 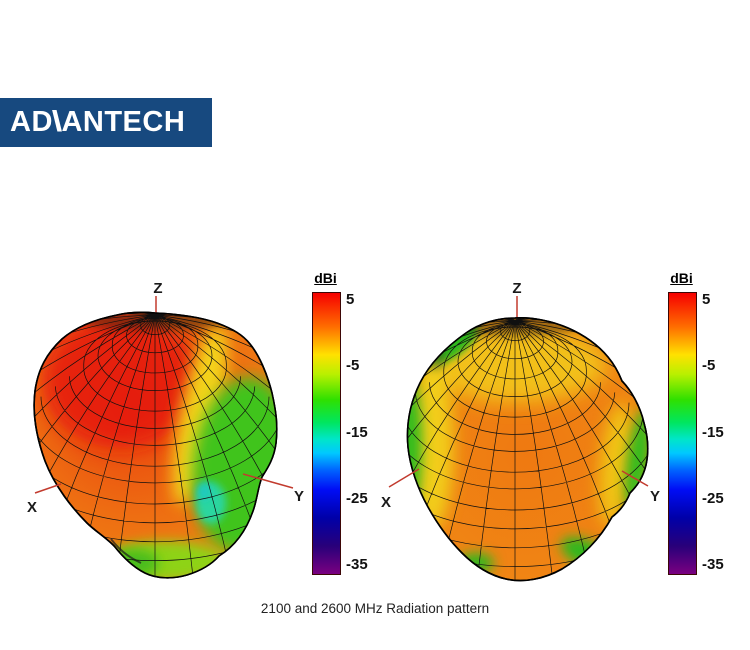 What do you see at coordinates (57, 122) in the screenshot?
I see `logo-v-glyph: \` at bounding box center [57, 122].